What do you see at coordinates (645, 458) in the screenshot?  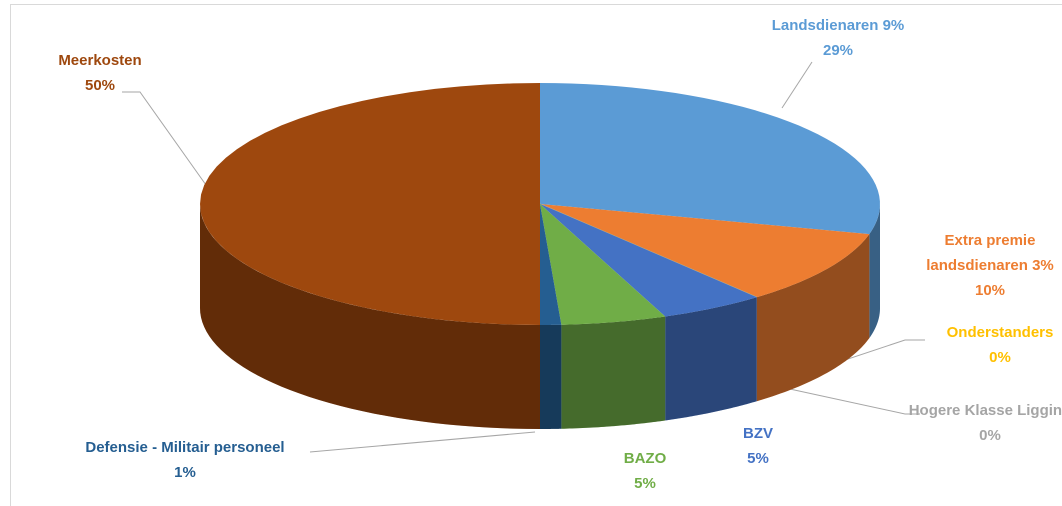 I see `label-name: BAZO` at bounding box center [645, 458].